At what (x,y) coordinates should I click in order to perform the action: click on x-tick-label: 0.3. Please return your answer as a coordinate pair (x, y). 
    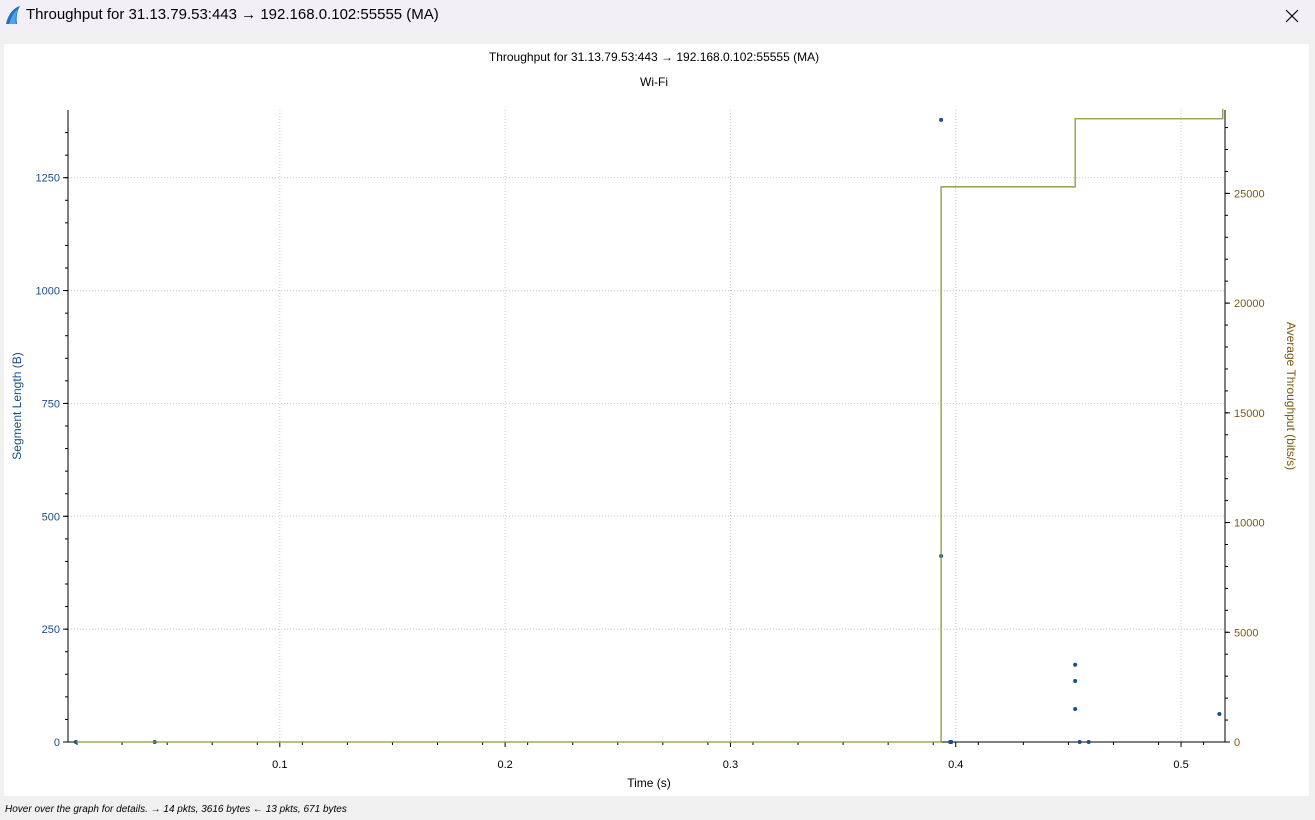
    Looking at the image, I should click on (730, 765).